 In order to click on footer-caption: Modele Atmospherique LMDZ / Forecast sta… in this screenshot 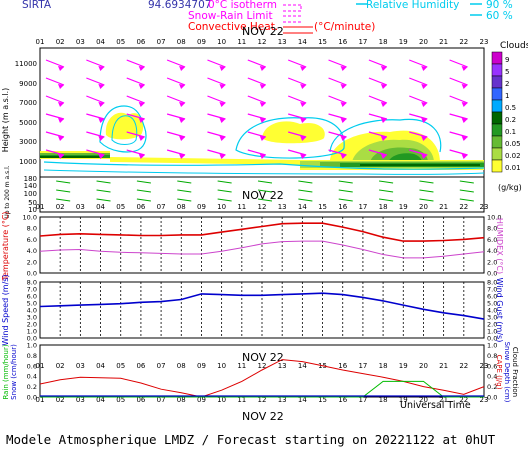, I will do `click(251, 439)`.